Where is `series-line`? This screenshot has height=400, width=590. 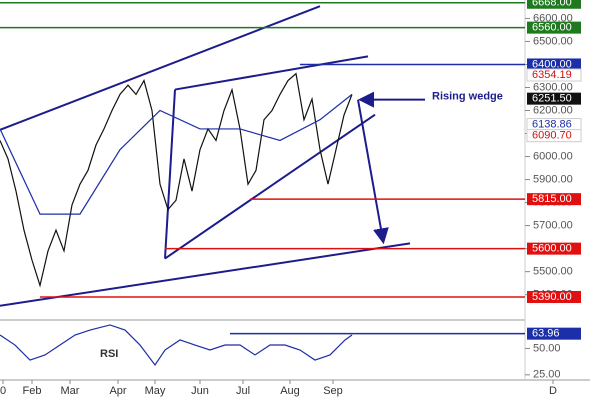 series-line is located at coordinates (176, 345).